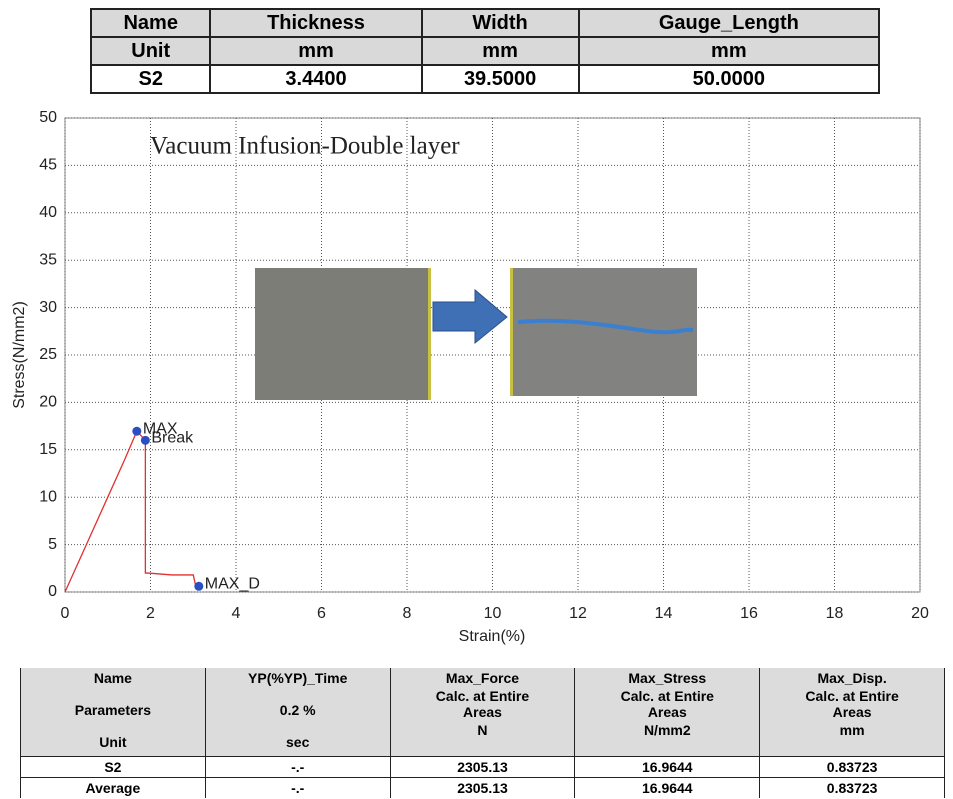  I want to click on y-tick-label: 45, so click(48, 165).